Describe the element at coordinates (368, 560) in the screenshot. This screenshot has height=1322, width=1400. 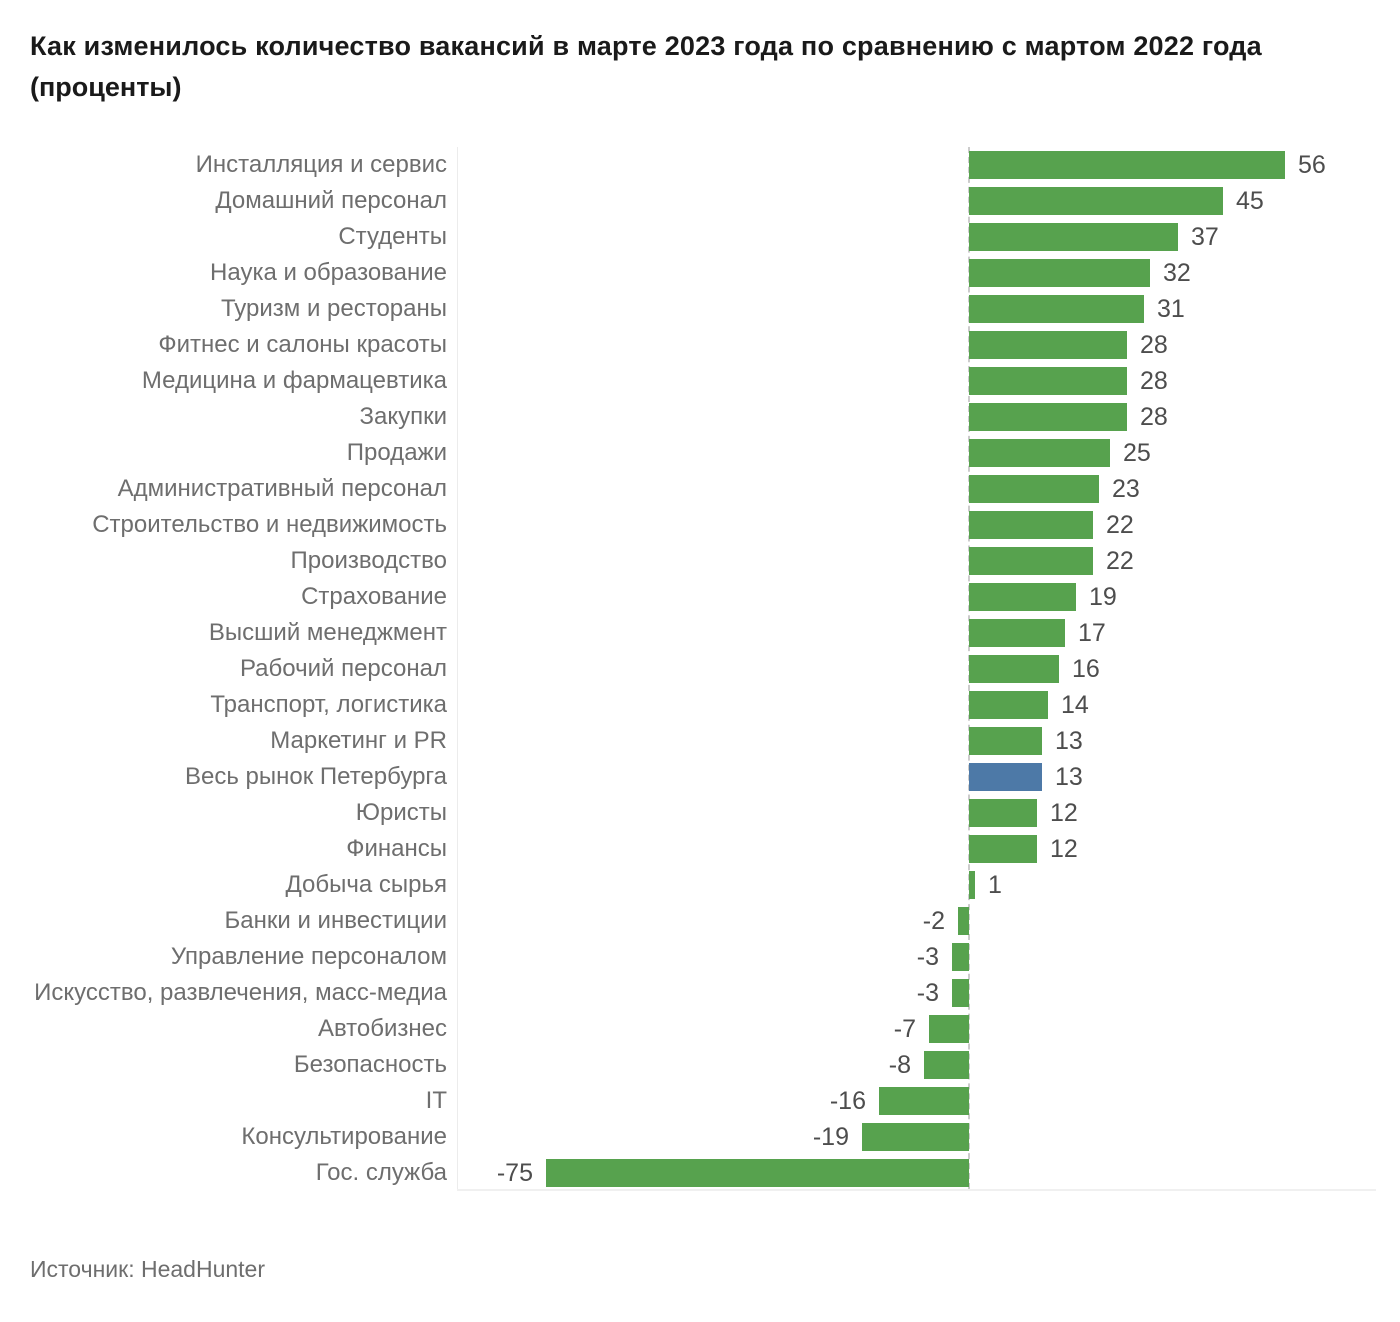
I see `category-label: Производство` at that location.